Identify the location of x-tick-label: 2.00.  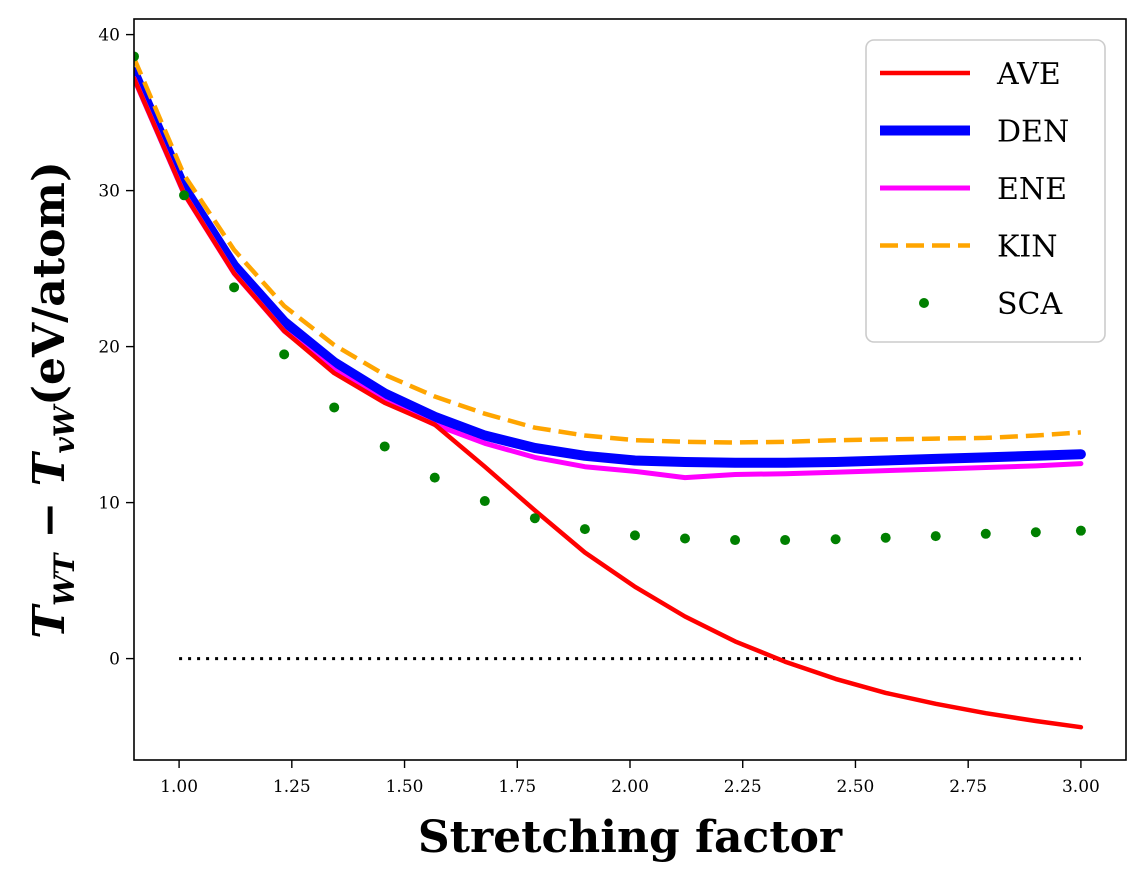
(630, 787).